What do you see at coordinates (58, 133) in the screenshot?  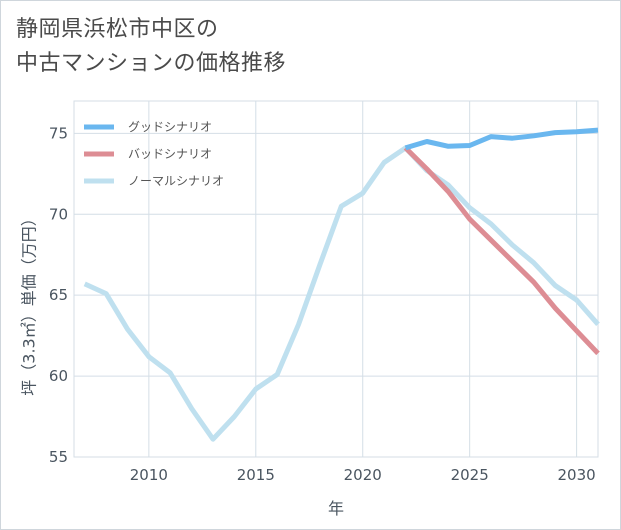 I see `y-tick-label: 75` at bounding box center [58, 133].